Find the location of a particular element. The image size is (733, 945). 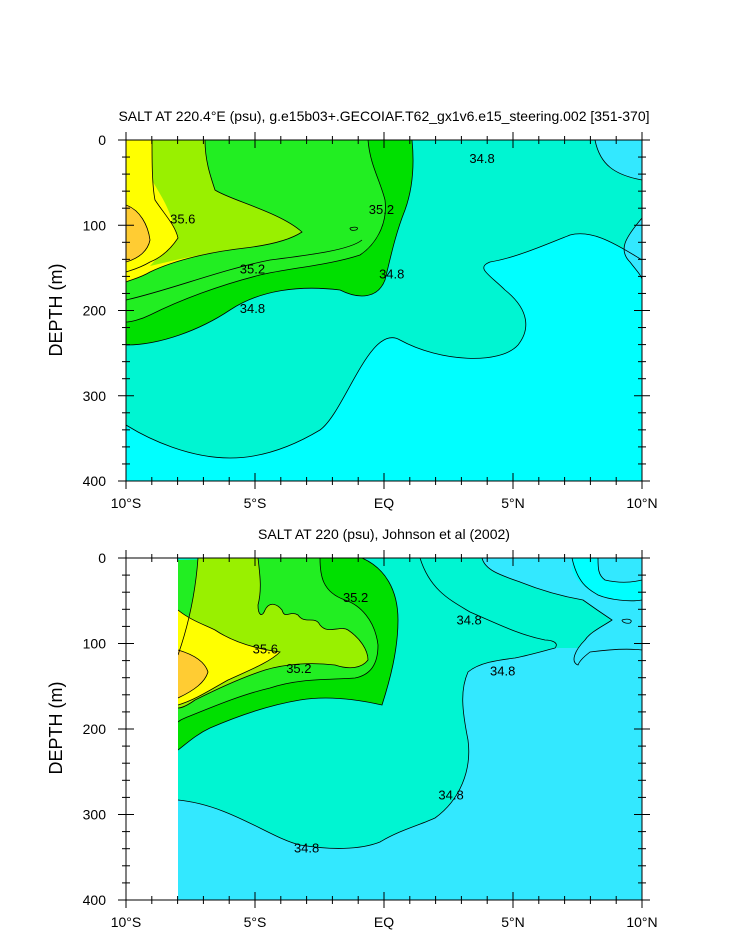

band-34-6-cyan-right is located at coordinates (618, 160).